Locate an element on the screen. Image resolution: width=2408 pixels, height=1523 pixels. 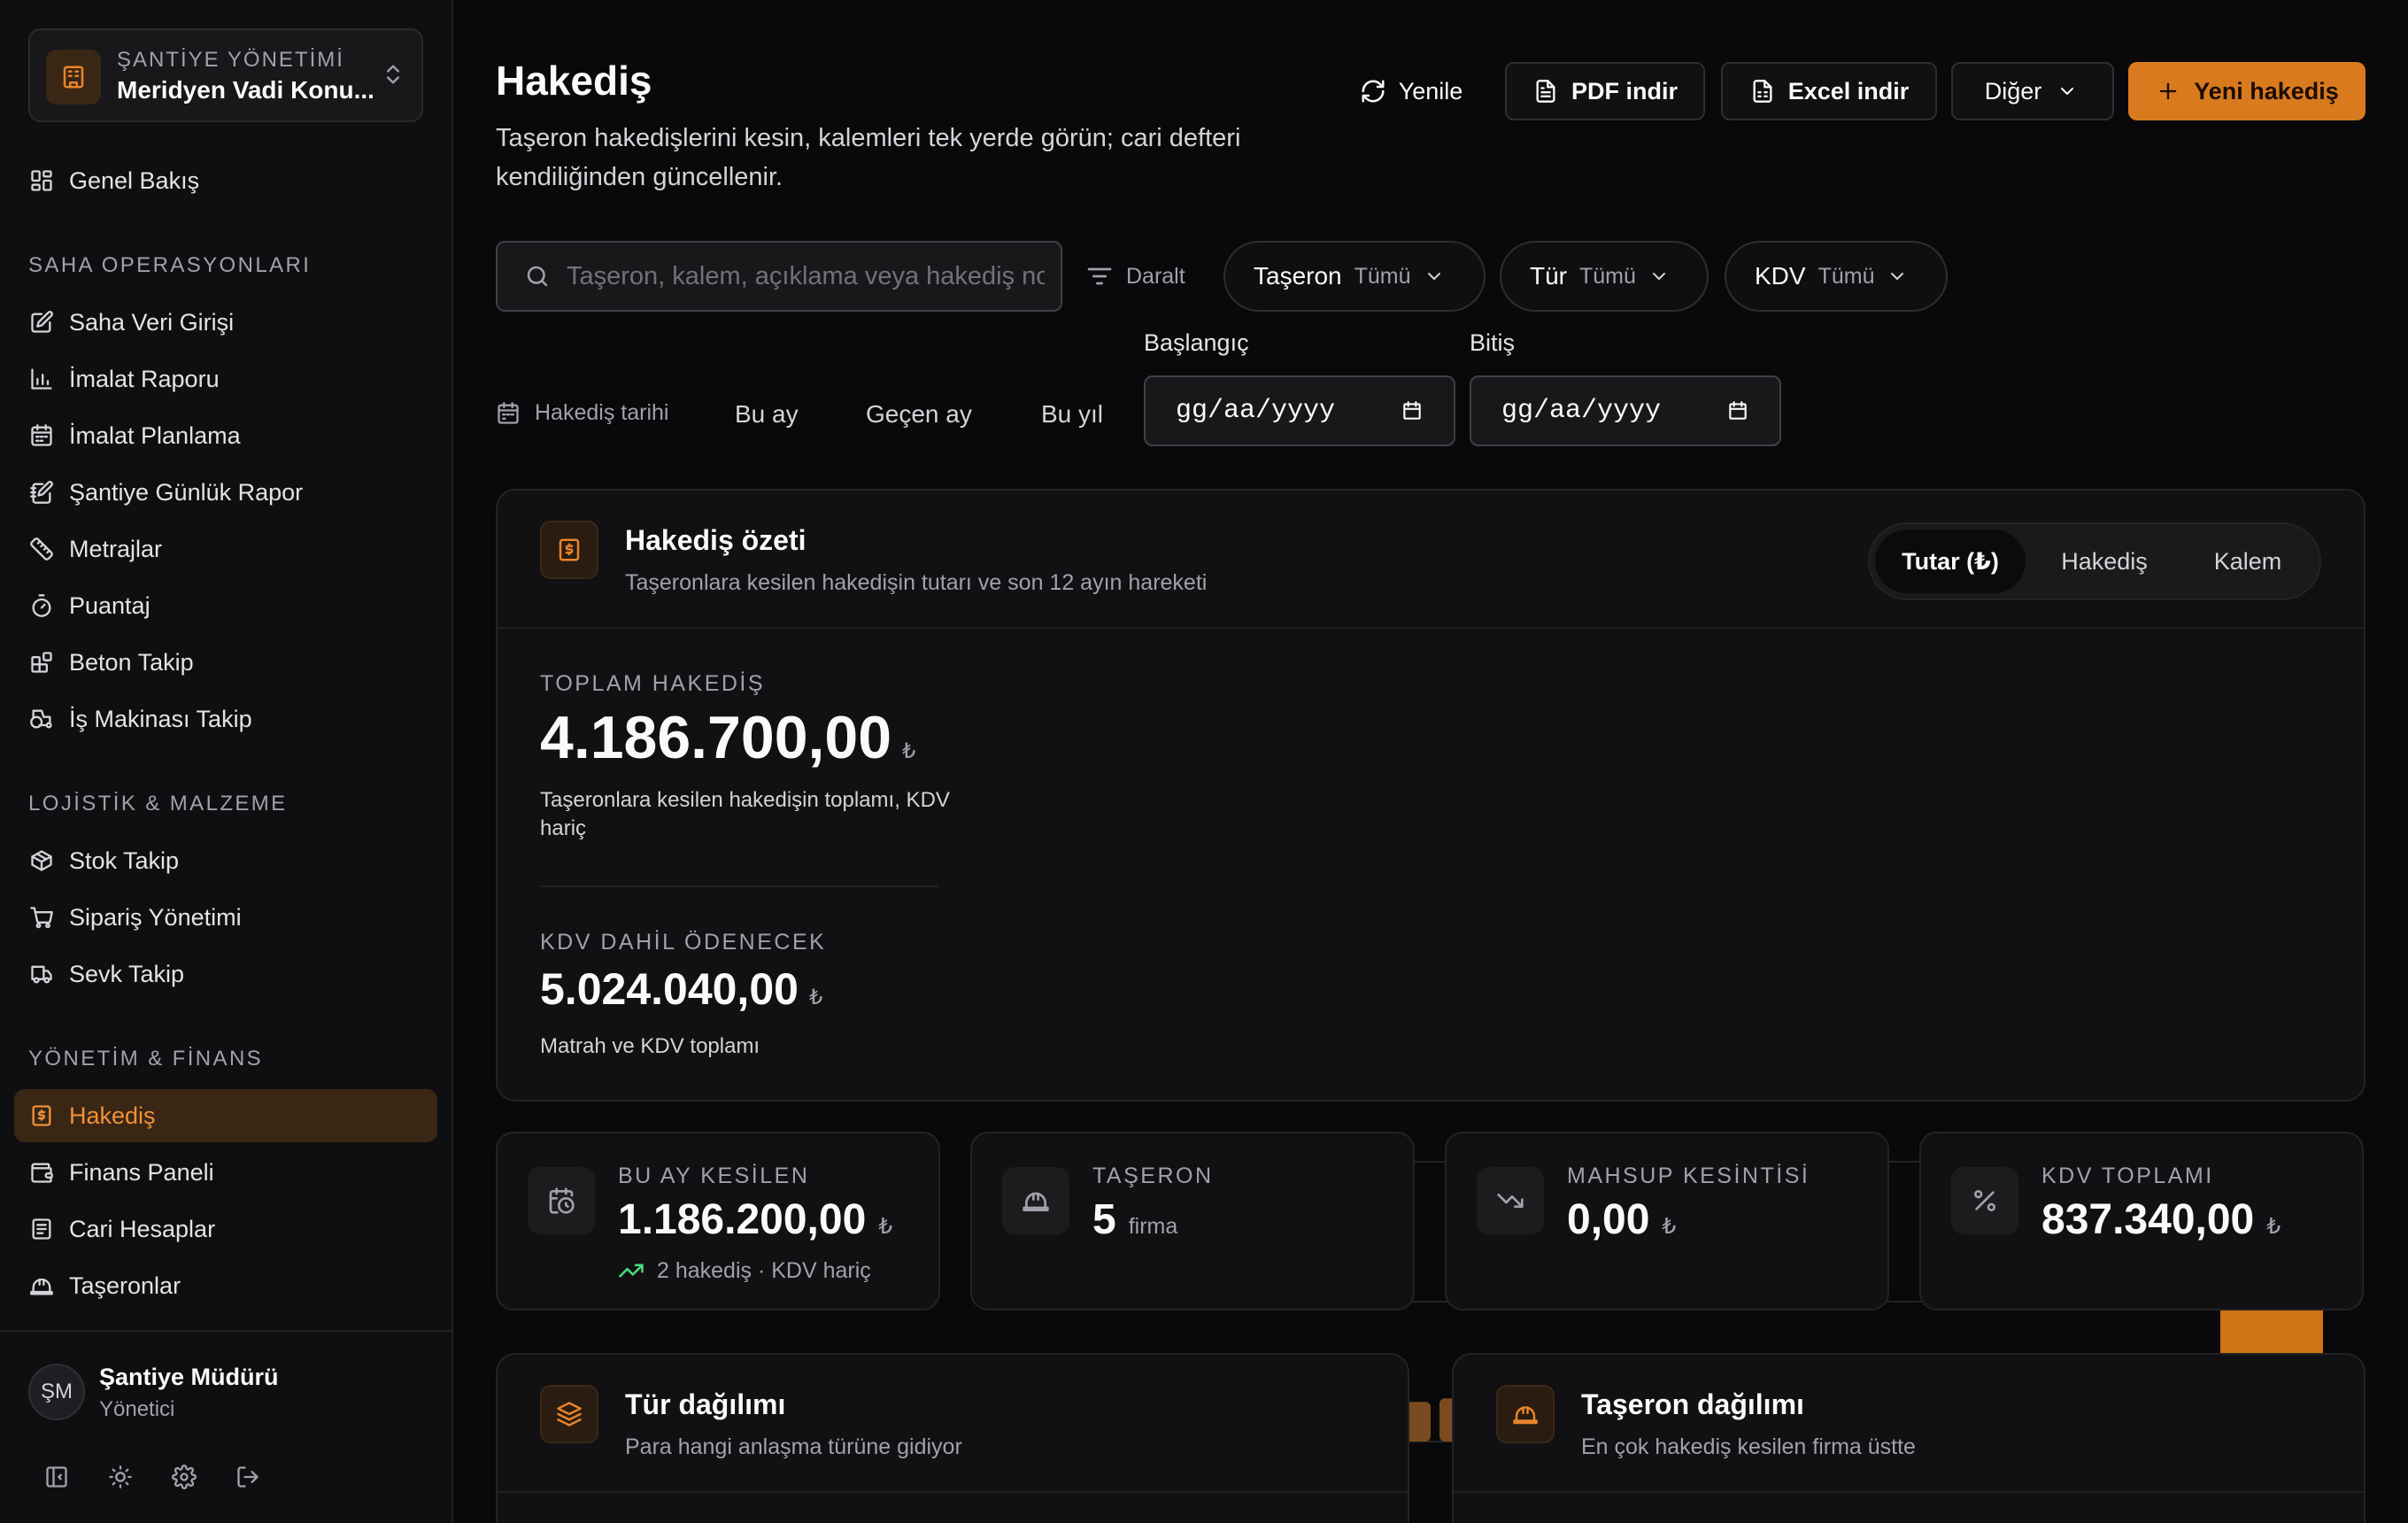
range-this-year: Bu yıl is located at coordinates (1072, 414).